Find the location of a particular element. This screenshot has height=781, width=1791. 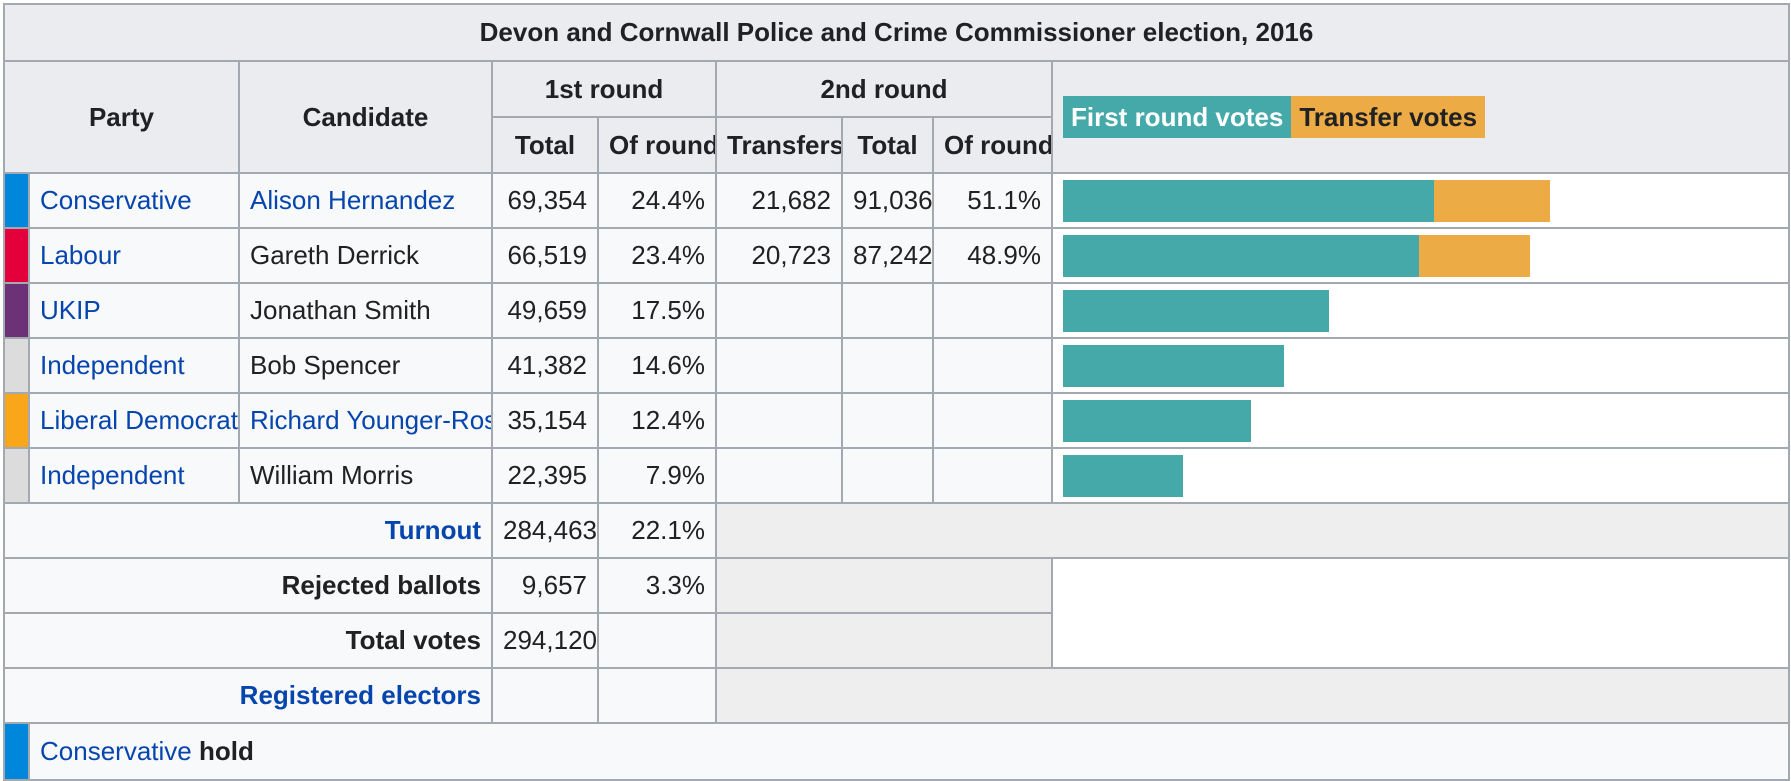

first-round-percent: 17.5% is located at coordinates (657, 310).